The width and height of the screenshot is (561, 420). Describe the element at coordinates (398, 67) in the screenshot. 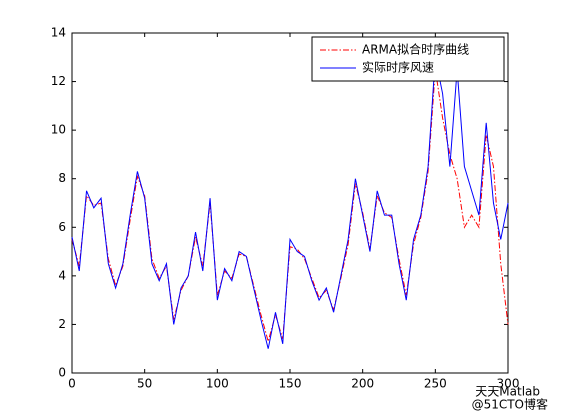

I see `legend-label: 实际时序风速` at that location.